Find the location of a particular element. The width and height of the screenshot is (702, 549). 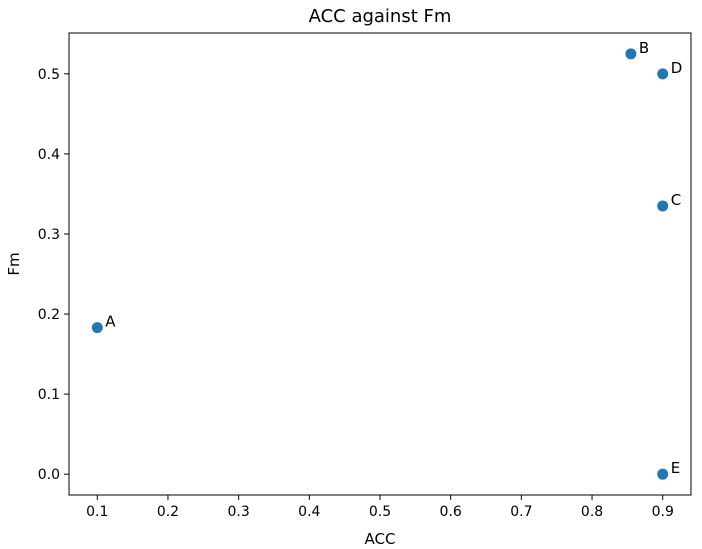

x-tick-label: 0.1 is located at coordinates (97, 512).